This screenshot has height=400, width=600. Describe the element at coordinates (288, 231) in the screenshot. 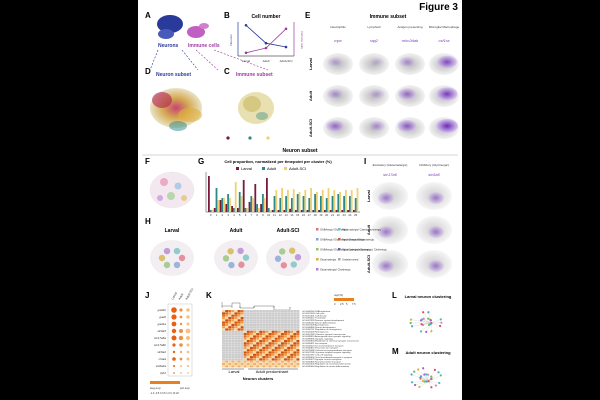

I see `h-column-title: Adult-SCI` at that location.